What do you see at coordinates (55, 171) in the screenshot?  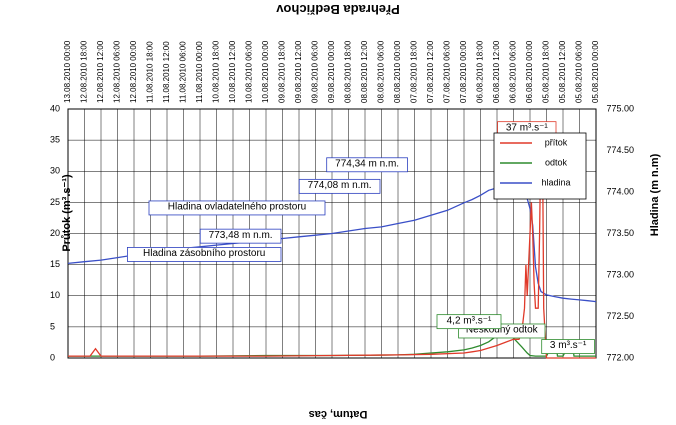 I see `left-tick-label: 30` at bounding box center [55, 171].